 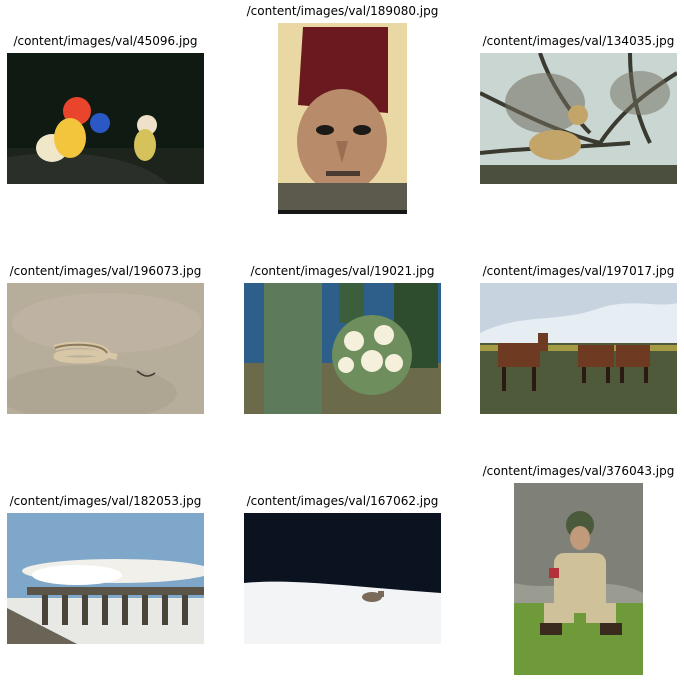 What do you see at coordinates (105, 501) in the screenshot?
I see `image-title: /content/images/val/182053.jpg` at bounding box center [105, 501].